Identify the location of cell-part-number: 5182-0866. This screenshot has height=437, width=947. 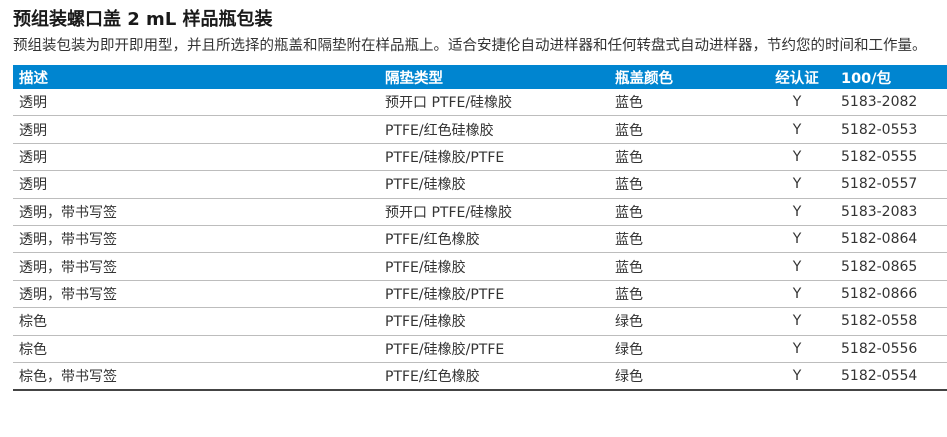
(891, 294).